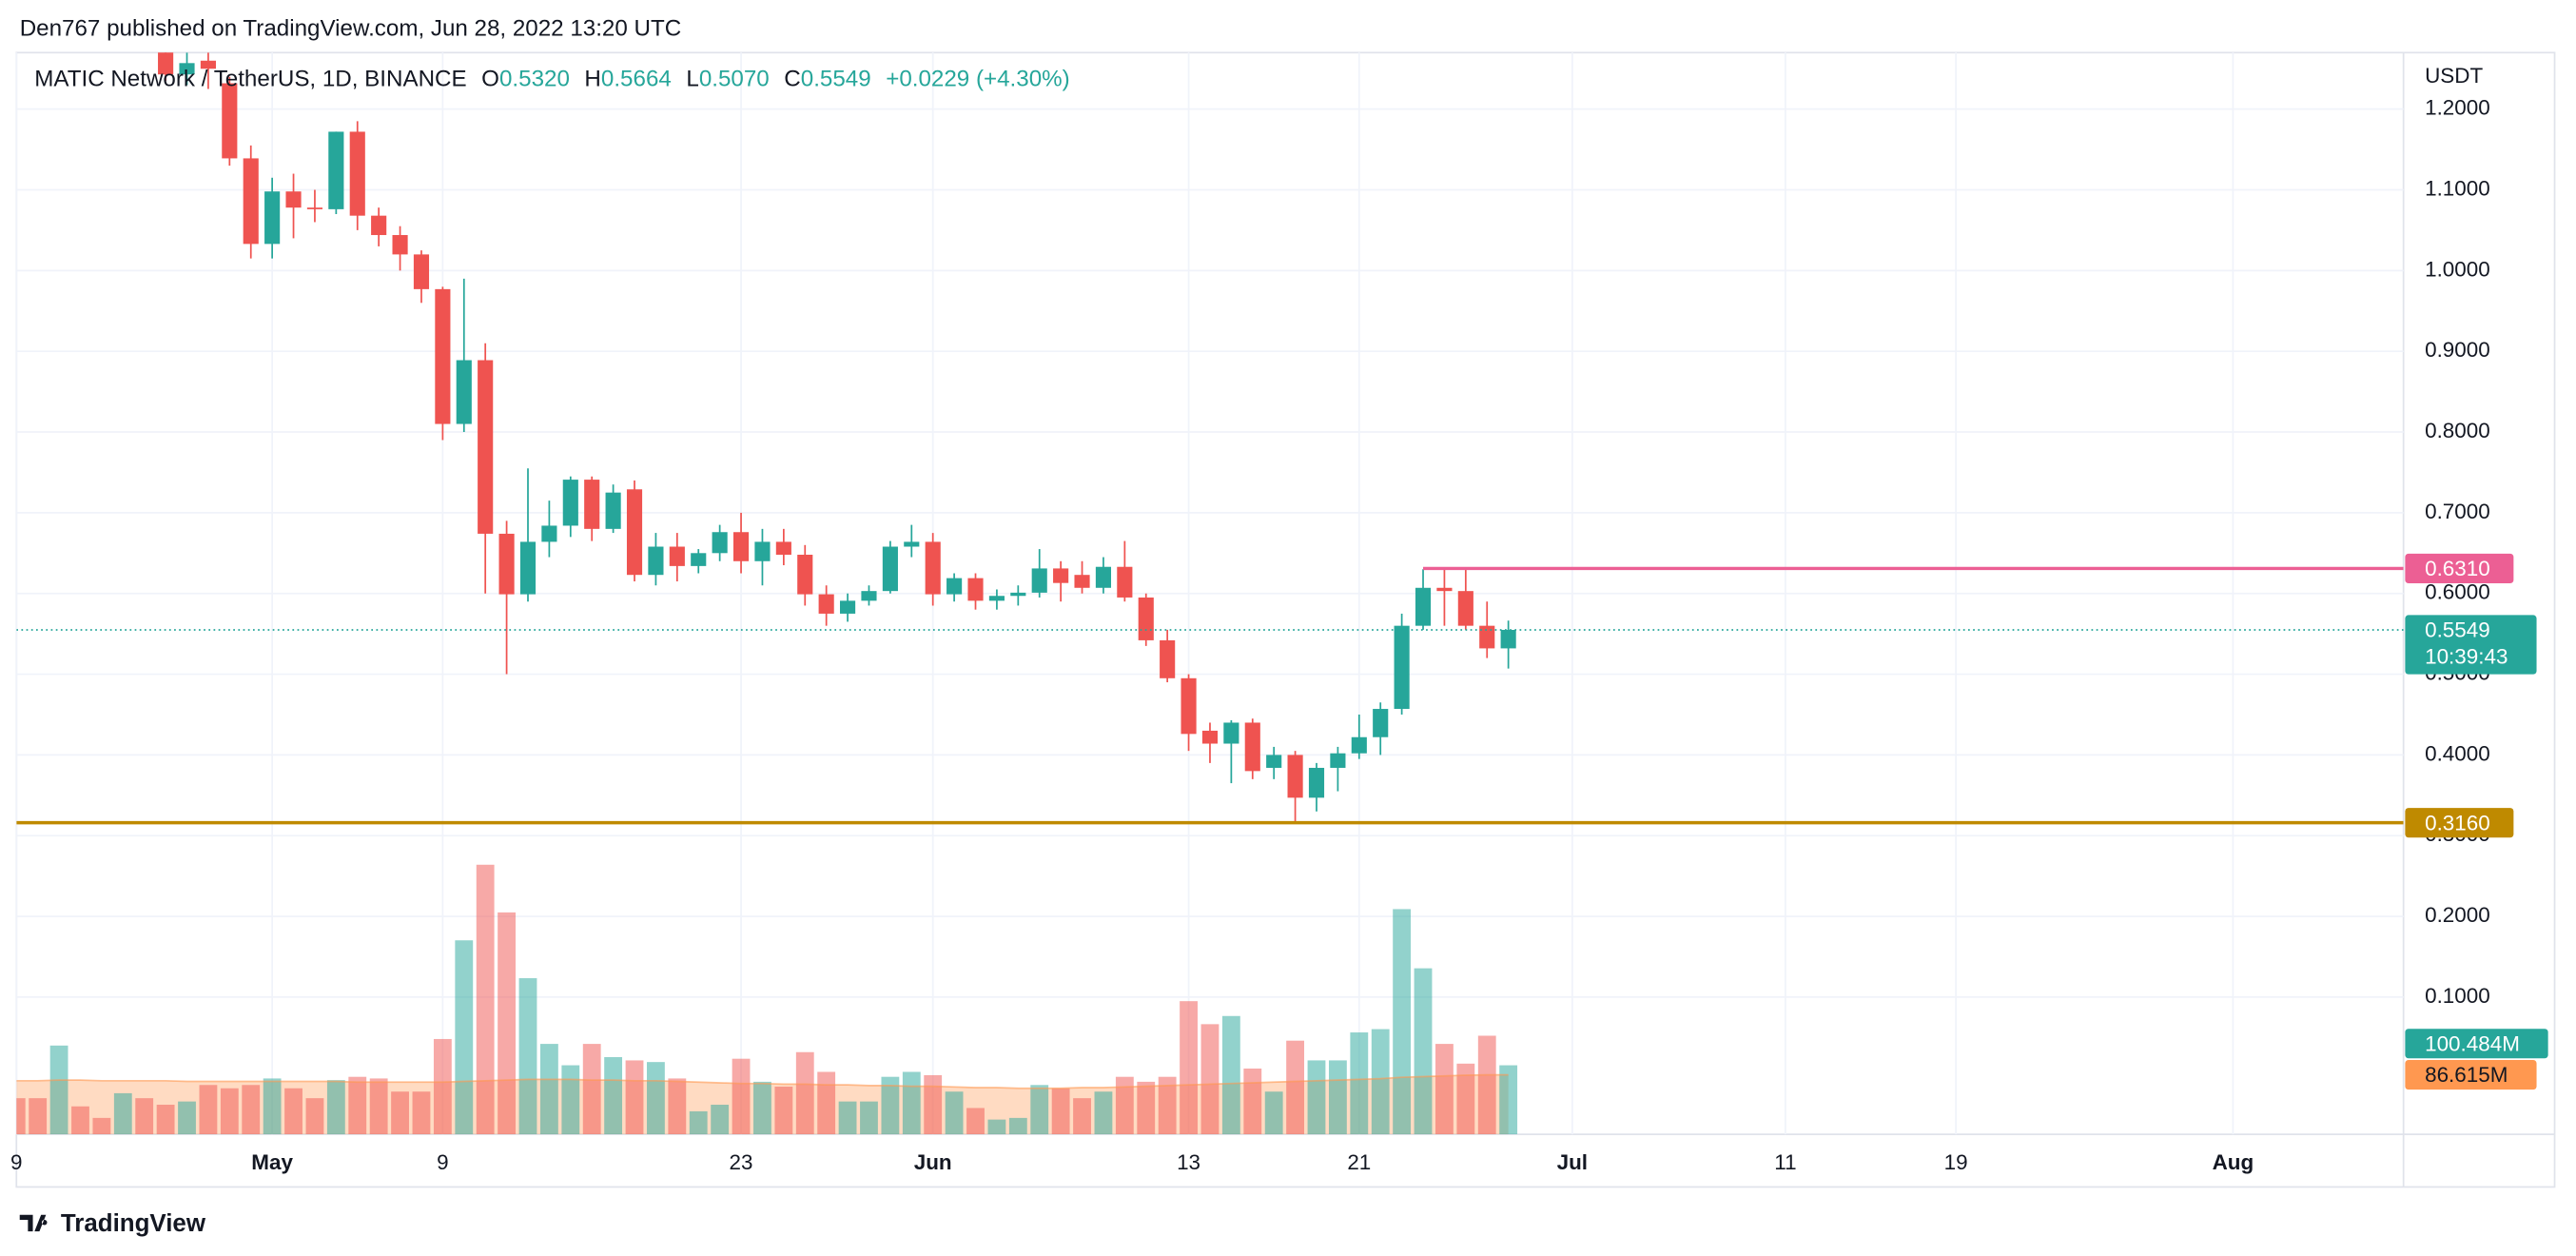 The height and width of the screenshot is (1256, 2576). Describe the element at coordinates (592, 79) in the screenshot. I see `legend-key: H` at that location.